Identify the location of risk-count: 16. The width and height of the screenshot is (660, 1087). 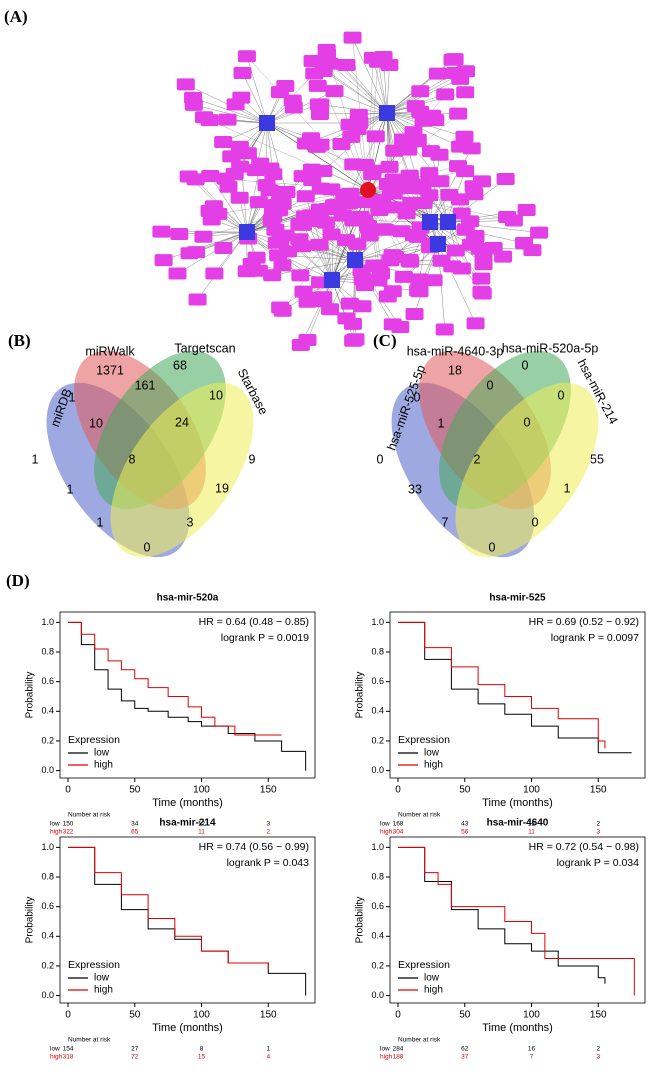
(532, 1049).